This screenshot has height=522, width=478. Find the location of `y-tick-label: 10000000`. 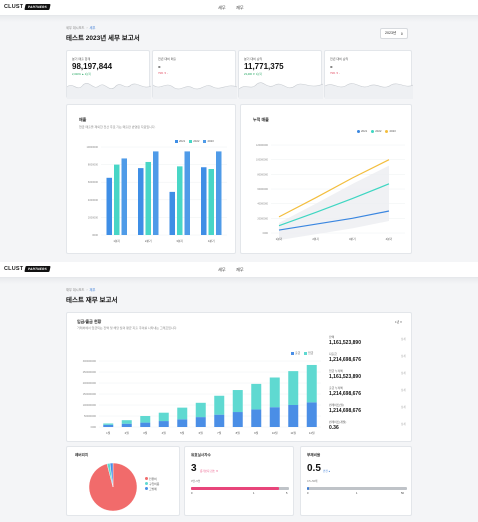

y-tick-label: 10000000 is located at coordinates (92, 147).